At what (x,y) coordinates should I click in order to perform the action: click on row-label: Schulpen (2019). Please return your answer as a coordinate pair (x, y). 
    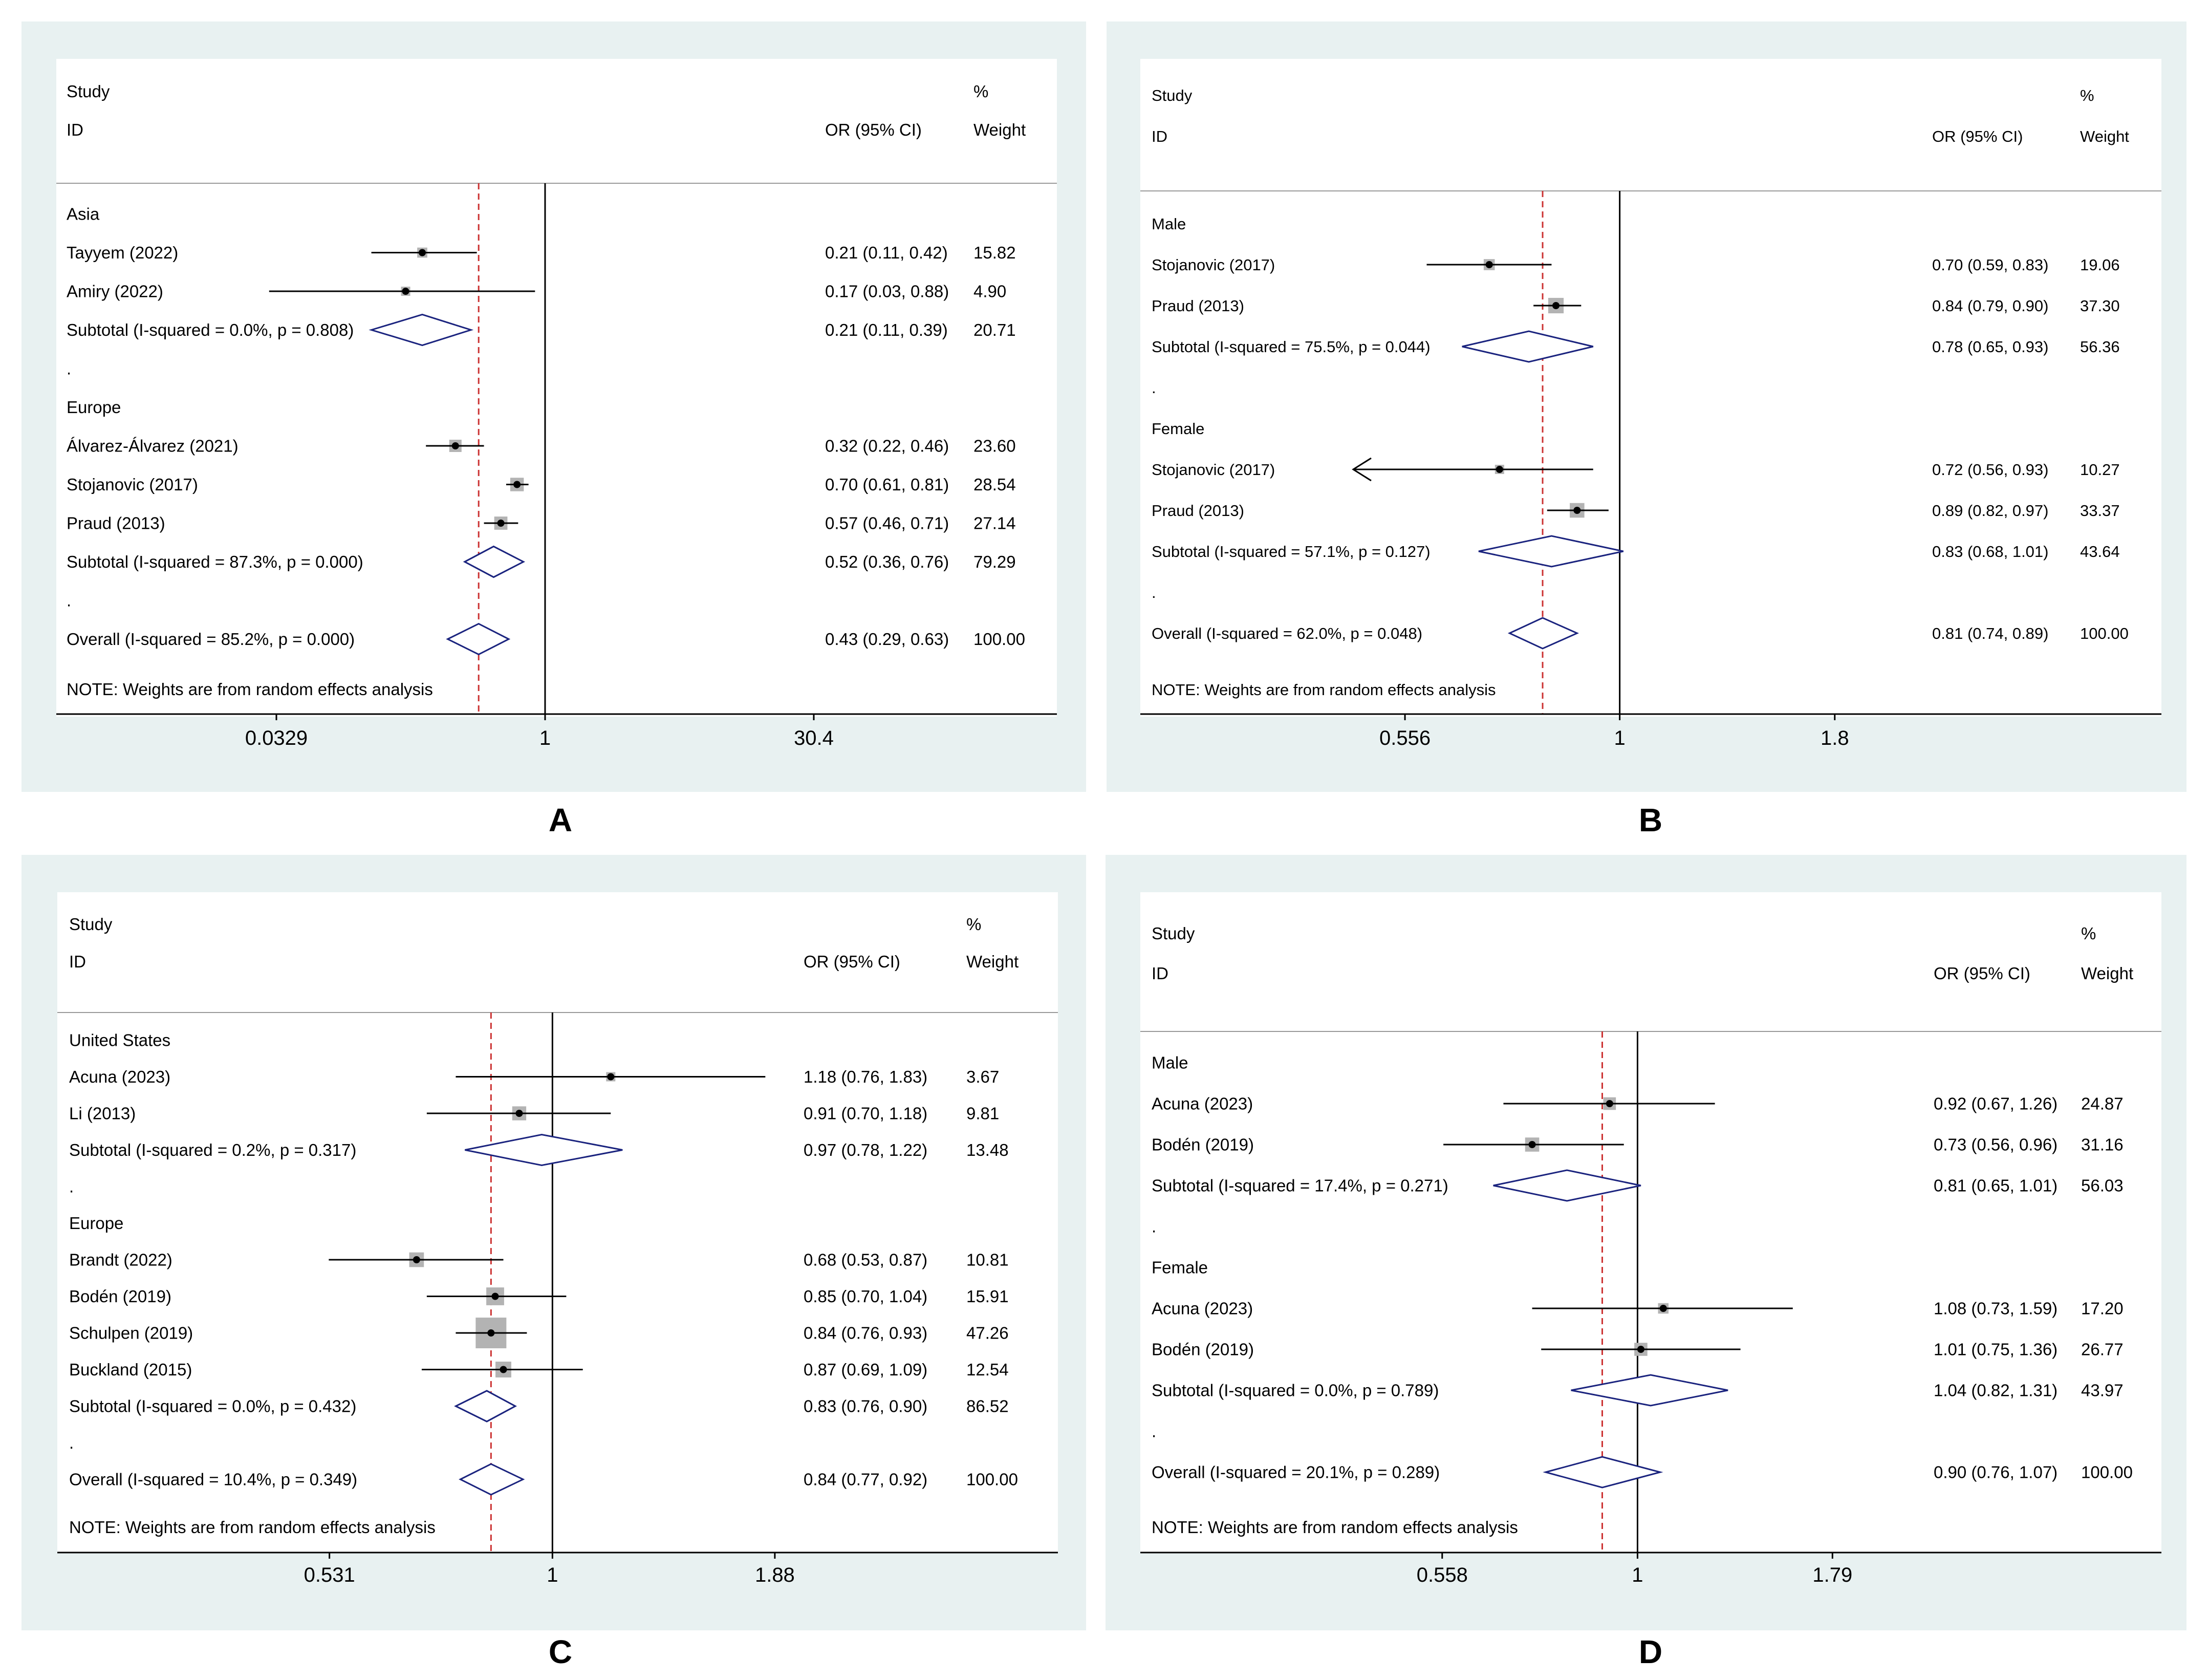
    Looking at the image, I should click on (131, 1333).